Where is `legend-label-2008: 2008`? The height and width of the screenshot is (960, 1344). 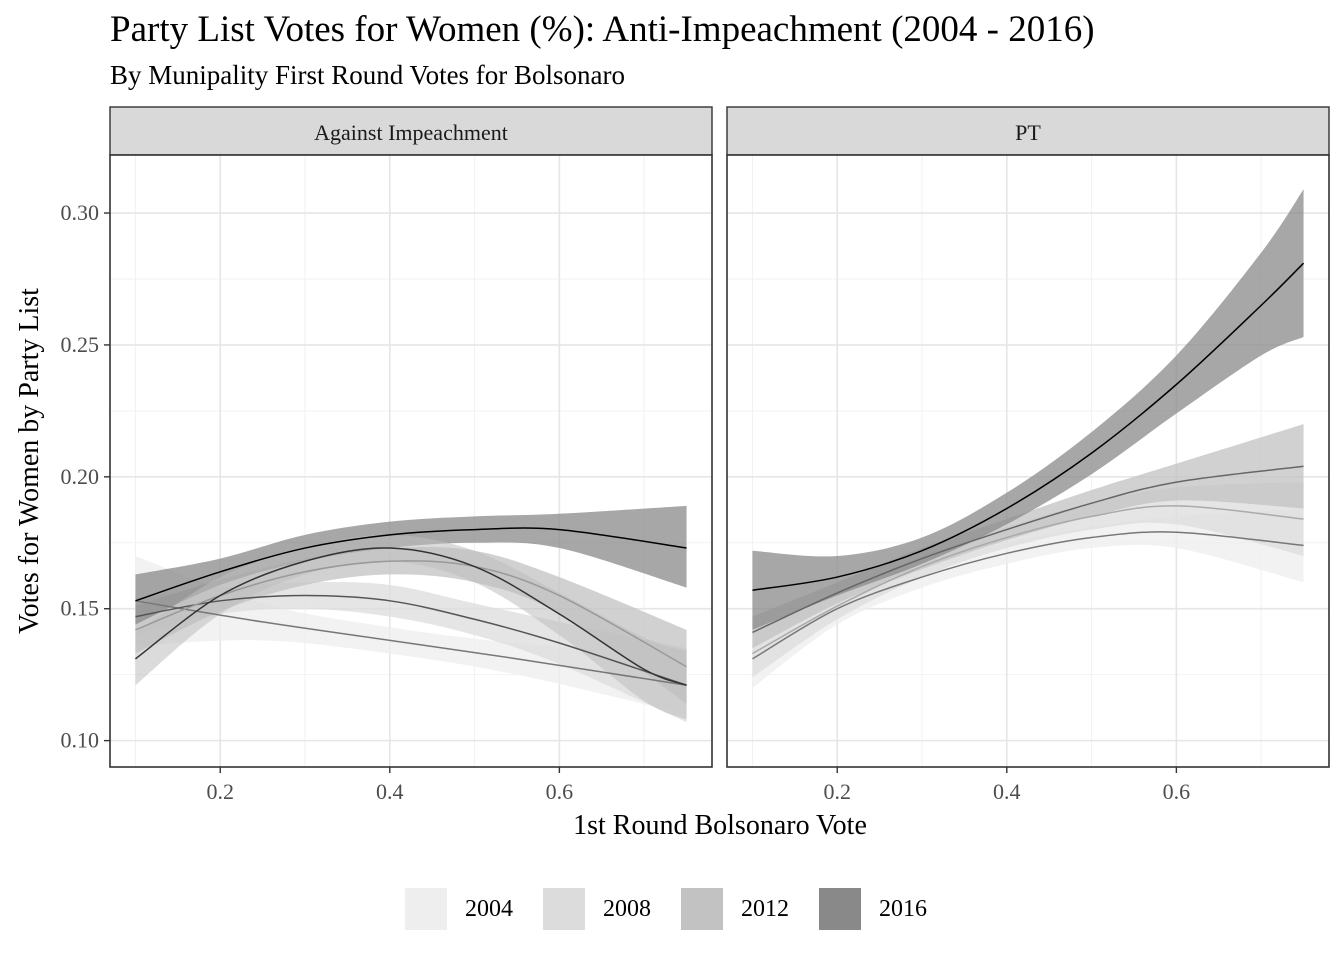 legend-label-2008: 2008 is located at coordinates (627, 908).